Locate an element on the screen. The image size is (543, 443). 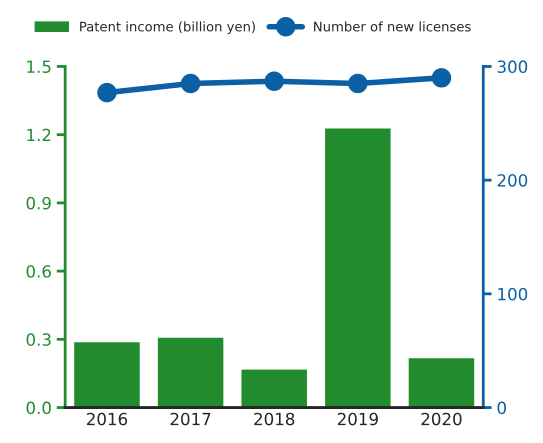
y2-tick-label: 0 is located at coordinates (502, 408).